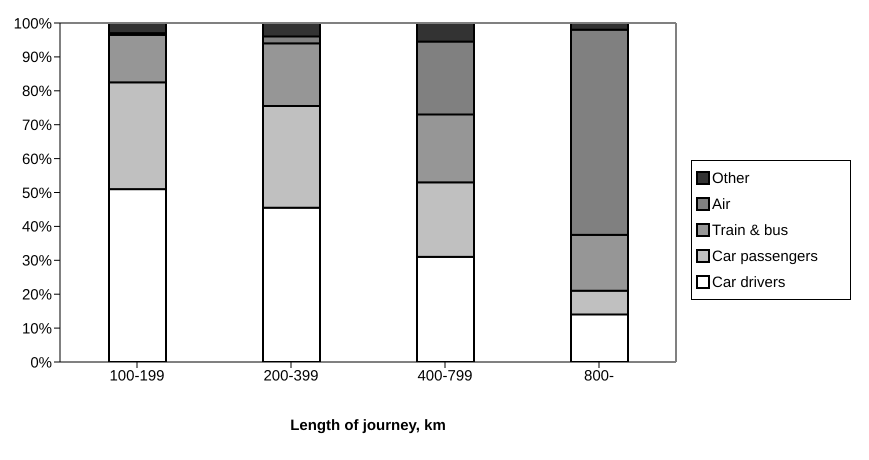 Image resolution: width=869 pixels, height=460 pixels. Describe the element at coordinates (37, 329) in the screenshot. I see `y-tick-label: 10%` at that location.